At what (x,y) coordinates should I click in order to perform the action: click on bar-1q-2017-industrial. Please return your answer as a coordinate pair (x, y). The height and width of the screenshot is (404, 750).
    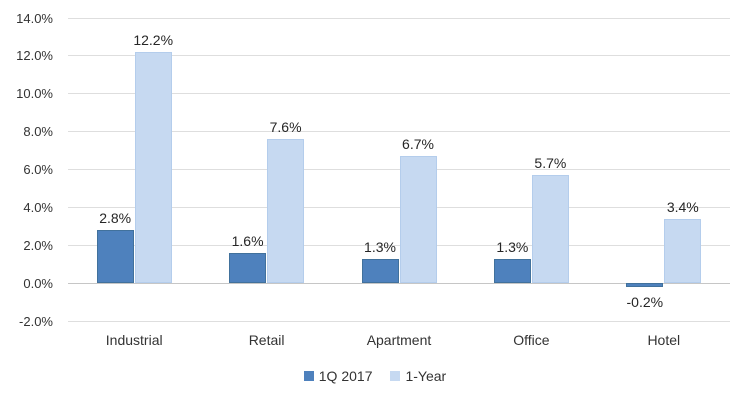
    Looking at the image, I should click on (115, 257).